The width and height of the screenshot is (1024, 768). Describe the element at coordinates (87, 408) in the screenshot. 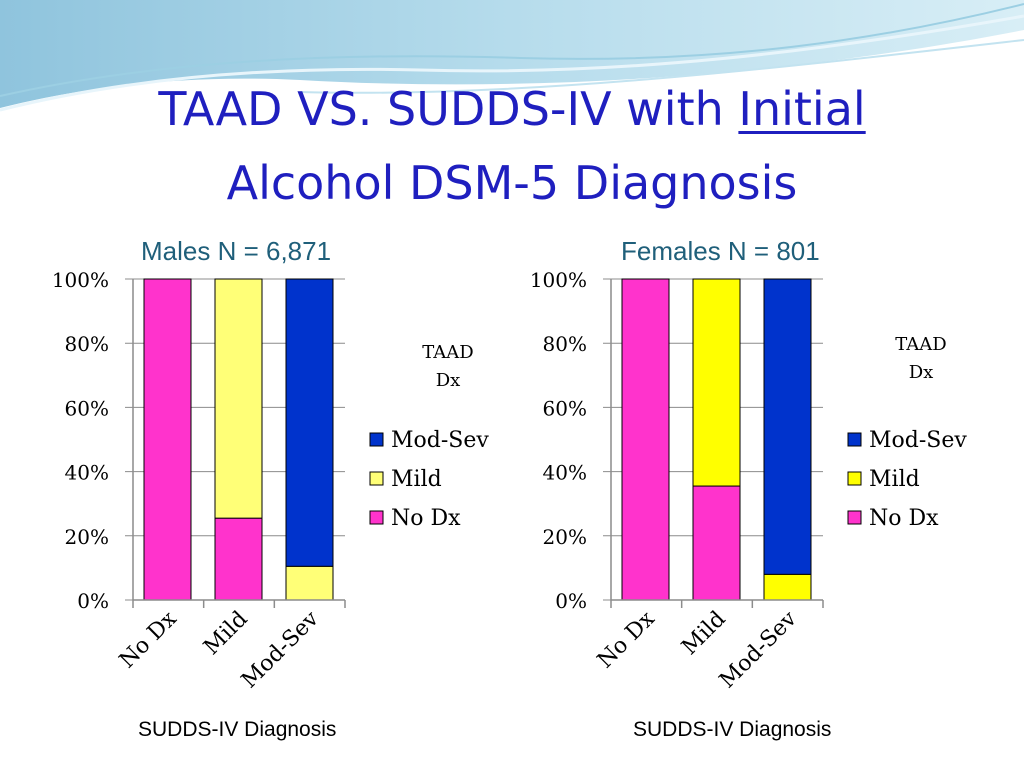

I see `males-y-tick-label: 60%` at that location.